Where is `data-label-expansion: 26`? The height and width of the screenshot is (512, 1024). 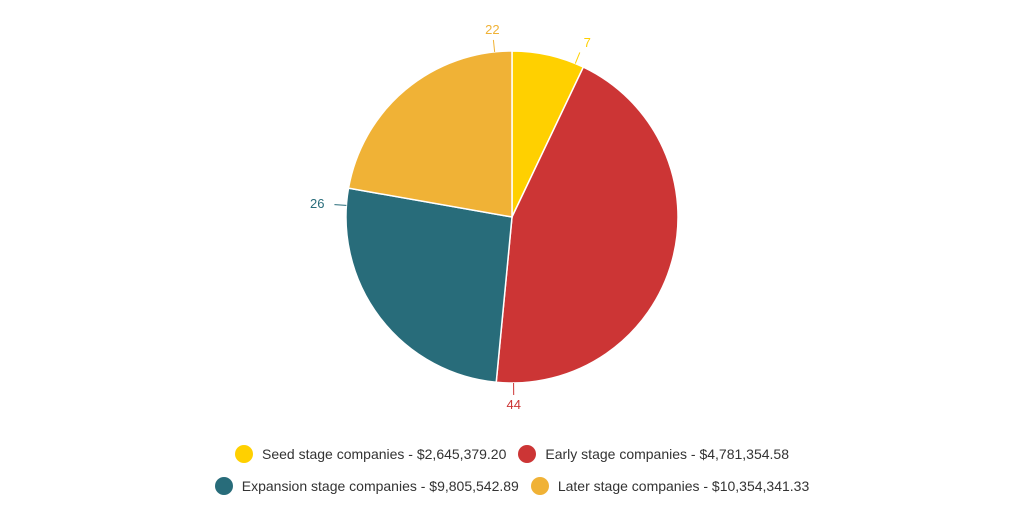 data-label-expansion: 26 is located at coordinates (317, 203).